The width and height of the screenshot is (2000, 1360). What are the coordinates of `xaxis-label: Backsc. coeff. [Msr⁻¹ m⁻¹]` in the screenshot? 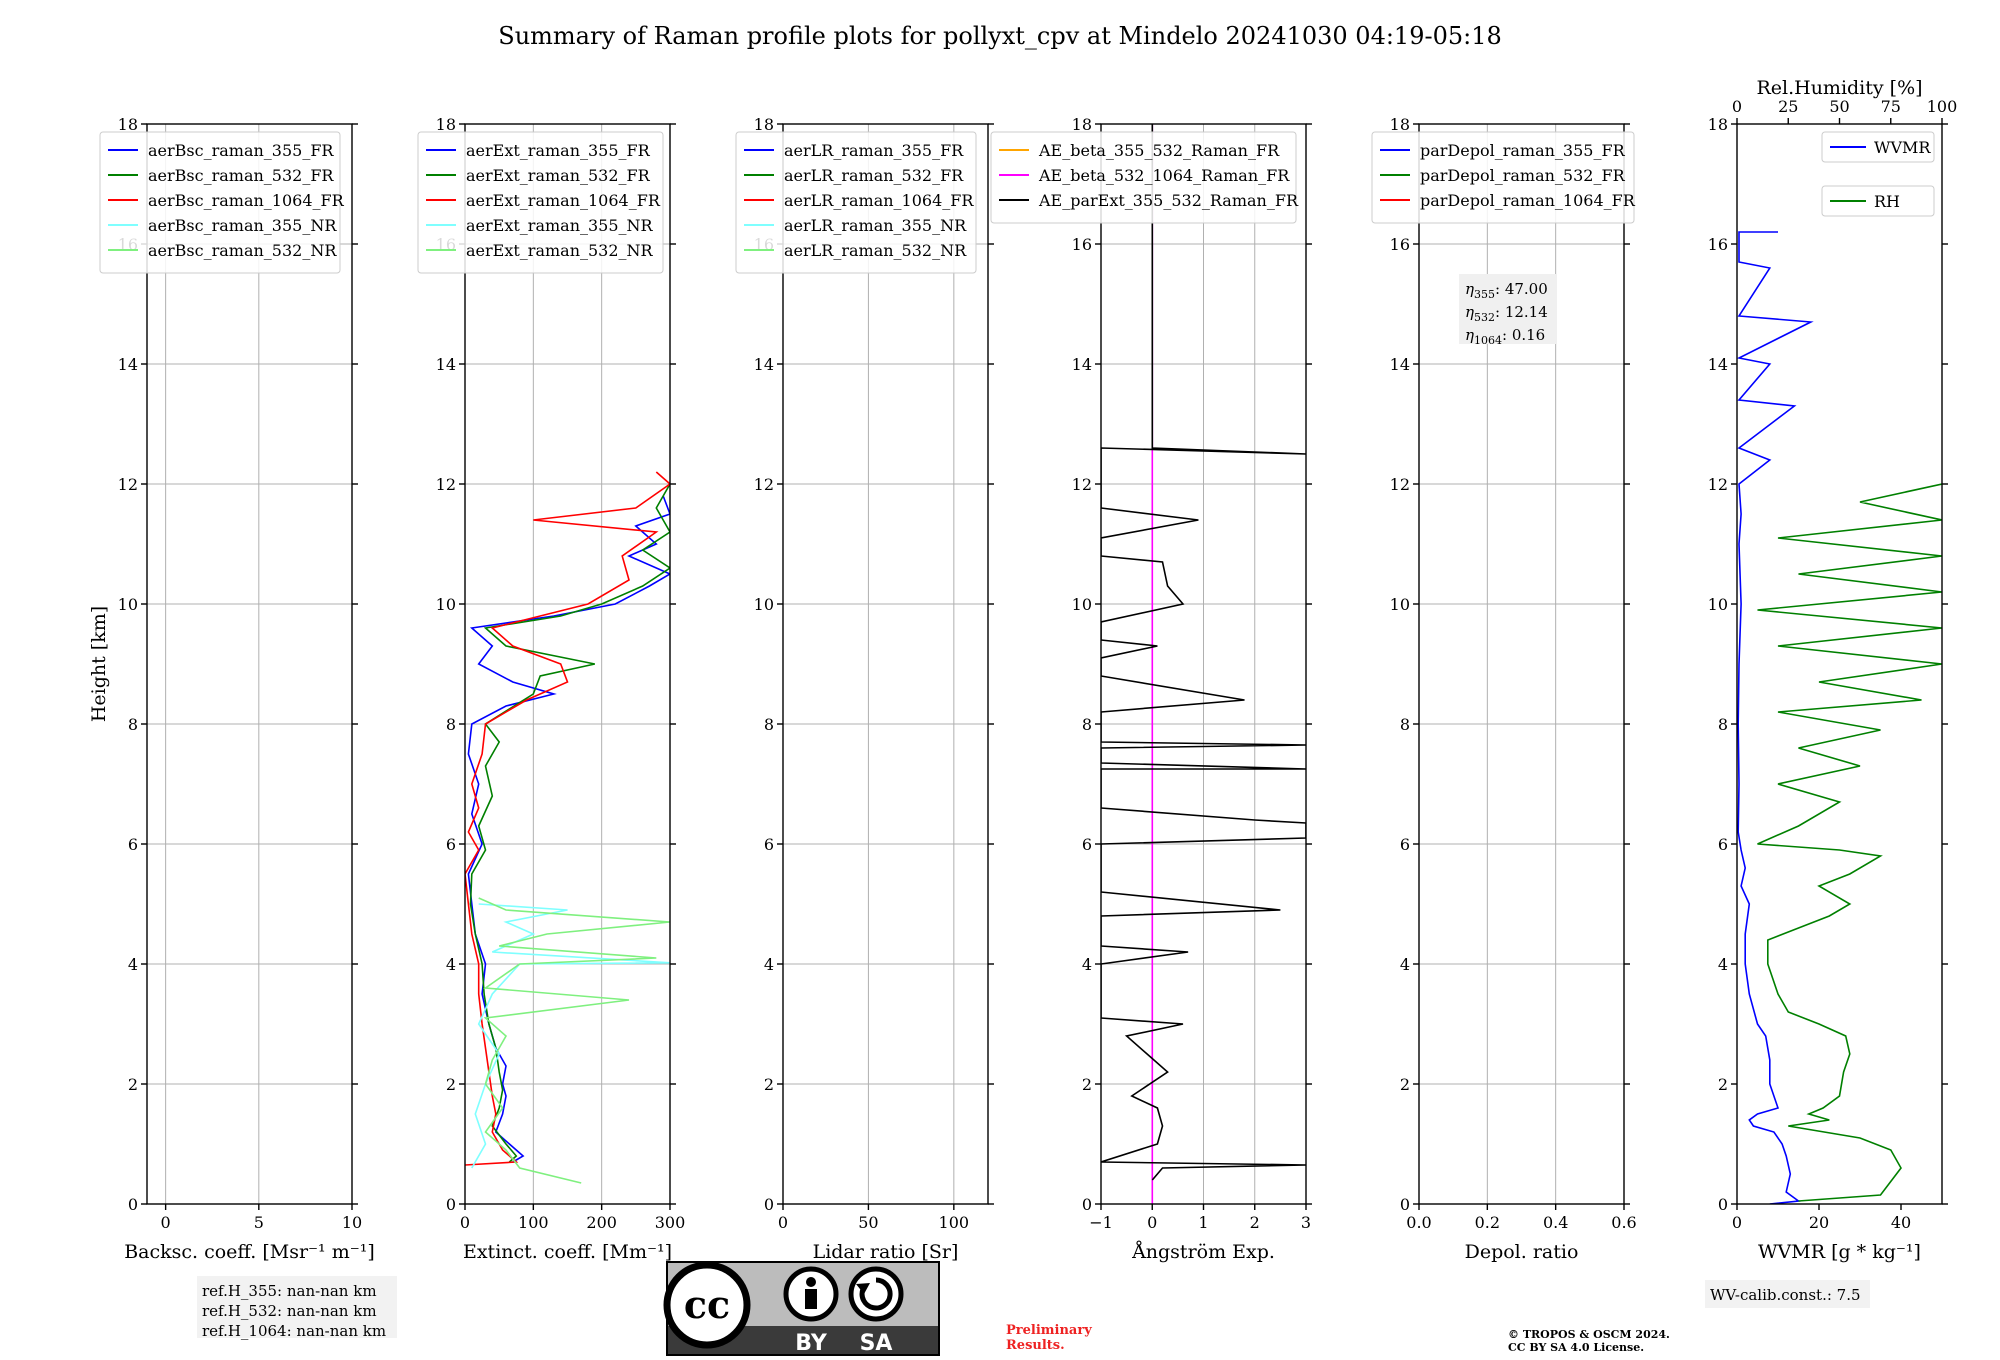 It's located at (249, 1252).